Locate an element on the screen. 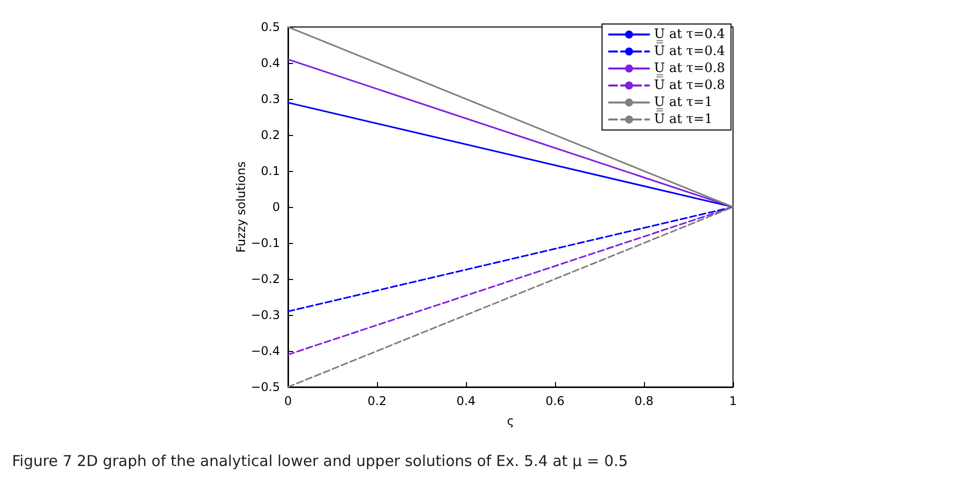 The height and width of the screenshot is (499, 956). y-tick-label: 0.5 is located at coordinates (270, 27).